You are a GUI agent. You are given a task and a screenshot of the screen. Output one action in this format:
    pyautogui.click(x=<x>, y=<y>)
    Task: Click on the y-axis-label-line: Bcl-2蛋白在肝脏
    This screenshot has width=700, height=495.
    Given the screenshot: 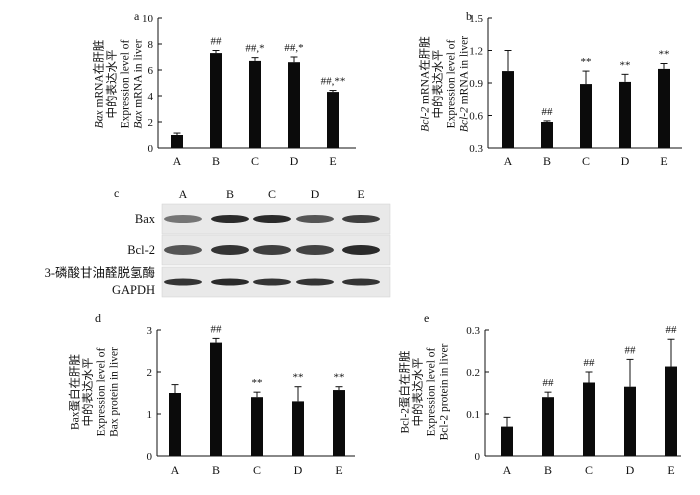 What is the action you would take?
    pyautogui.click(x=405, y=391)
    